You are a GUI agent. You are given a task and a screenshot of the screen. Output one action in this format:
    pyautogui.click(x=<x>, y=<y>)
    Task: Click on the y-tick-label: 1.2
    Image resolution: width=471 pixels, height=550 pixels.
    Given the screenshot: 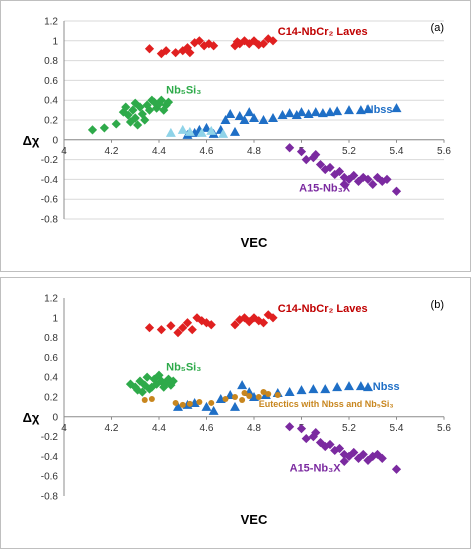 What is the action you would take?
    pyautogui.click(x=51, y=22)
    